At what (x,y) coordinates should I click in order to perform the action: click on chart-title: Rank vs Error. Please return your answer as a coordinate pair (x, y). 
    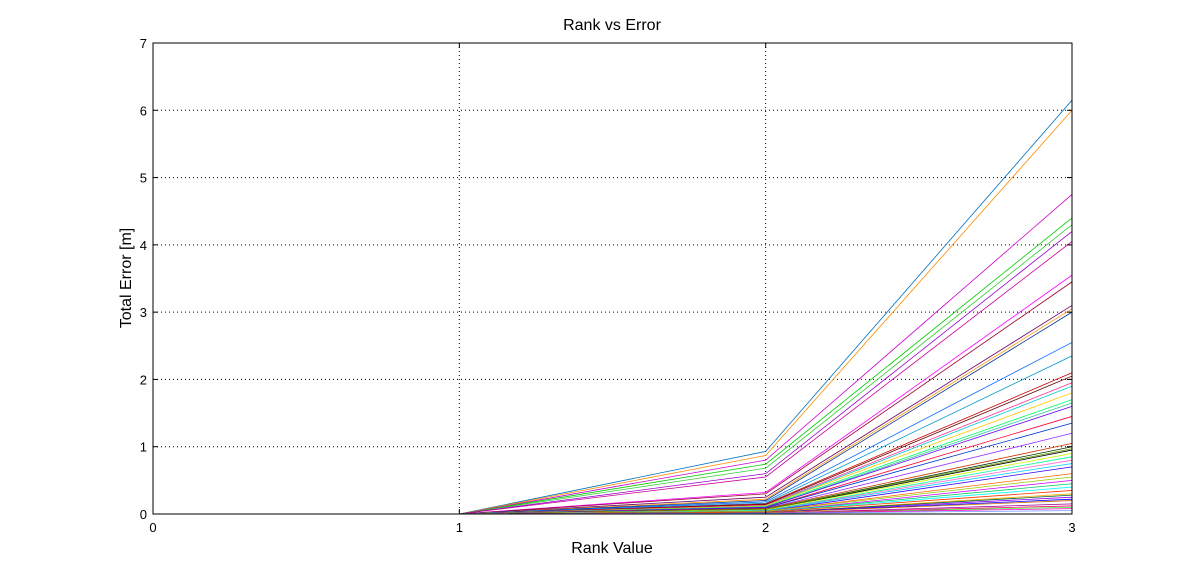
    Looking at the image, I should click on (612, 25).